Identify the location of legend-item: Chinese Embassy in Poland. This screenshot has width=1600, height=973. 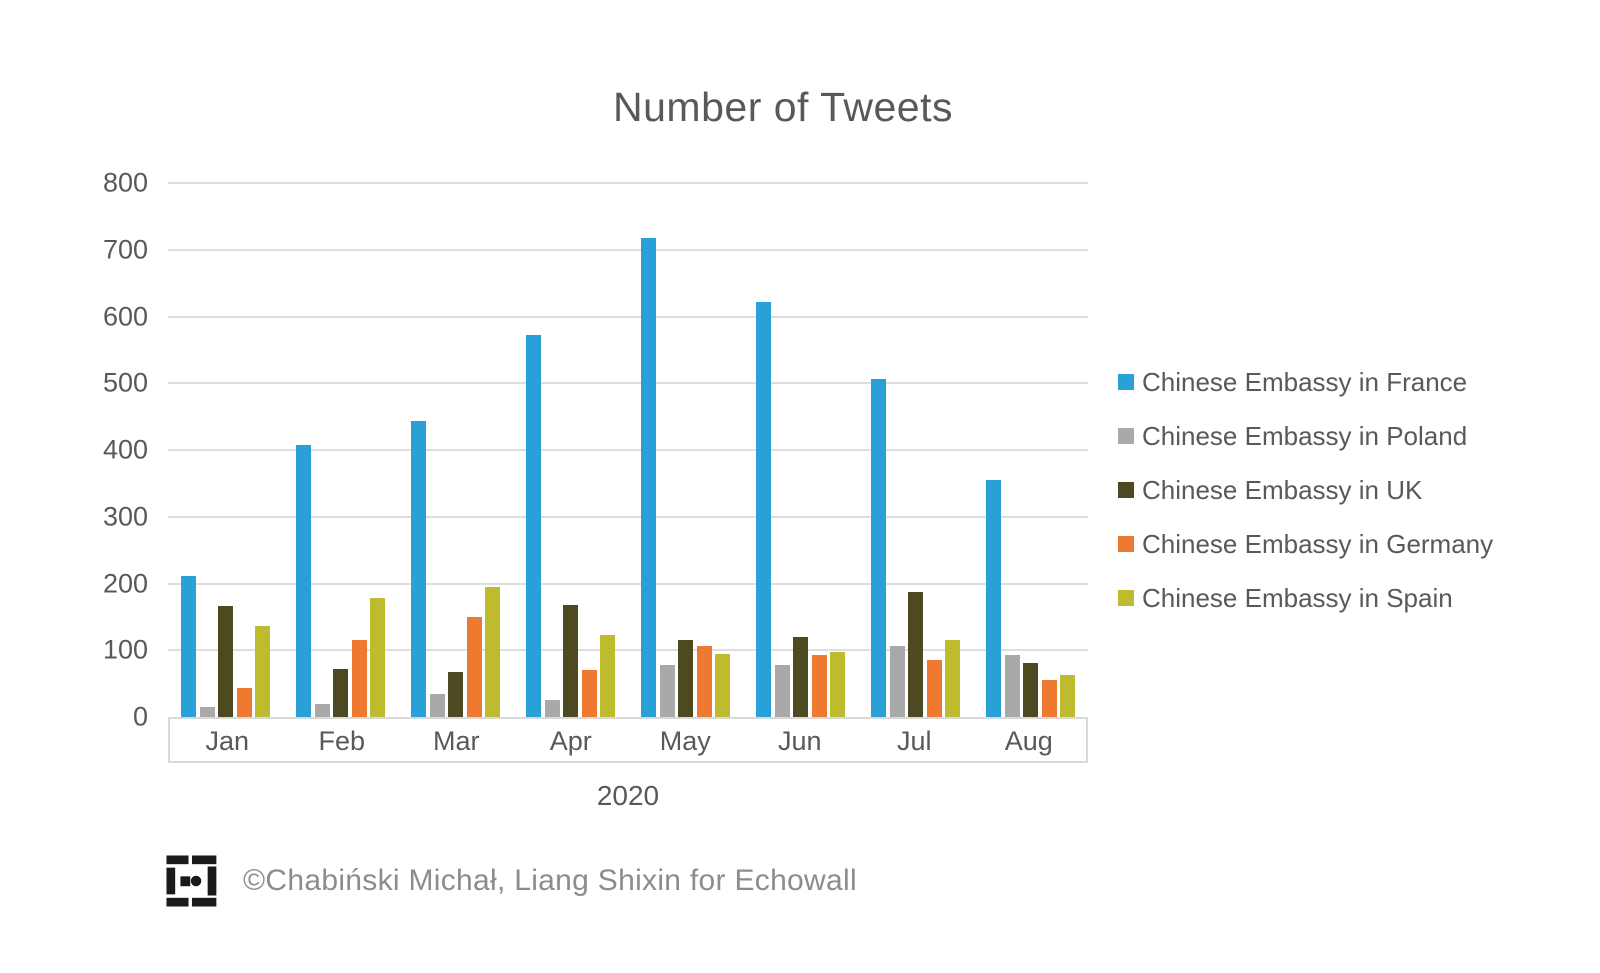
(1305, 436).